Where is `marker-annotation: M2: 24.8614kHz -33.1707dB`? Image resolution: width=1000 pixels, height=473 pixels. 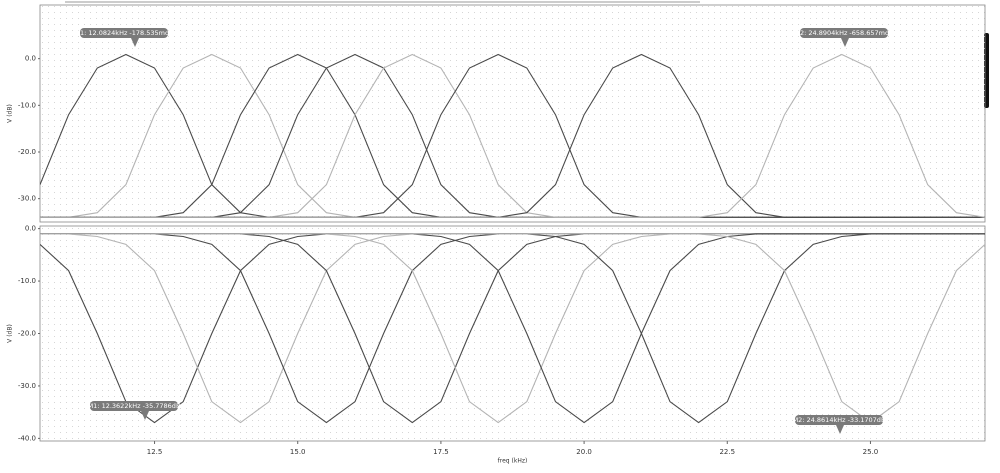 marker-annotation: M2: 24.8614kHz -33.1707dB is located at coordinates (839, 424).